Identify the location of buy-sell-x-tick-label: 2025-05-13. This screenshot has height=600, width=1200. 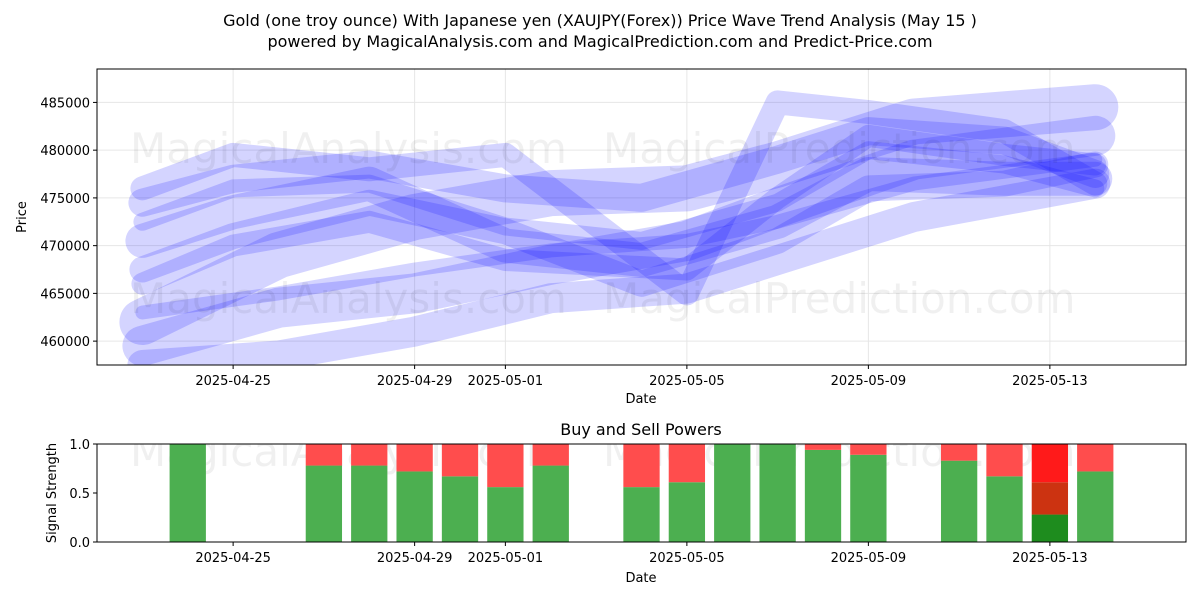
(1050, 558).